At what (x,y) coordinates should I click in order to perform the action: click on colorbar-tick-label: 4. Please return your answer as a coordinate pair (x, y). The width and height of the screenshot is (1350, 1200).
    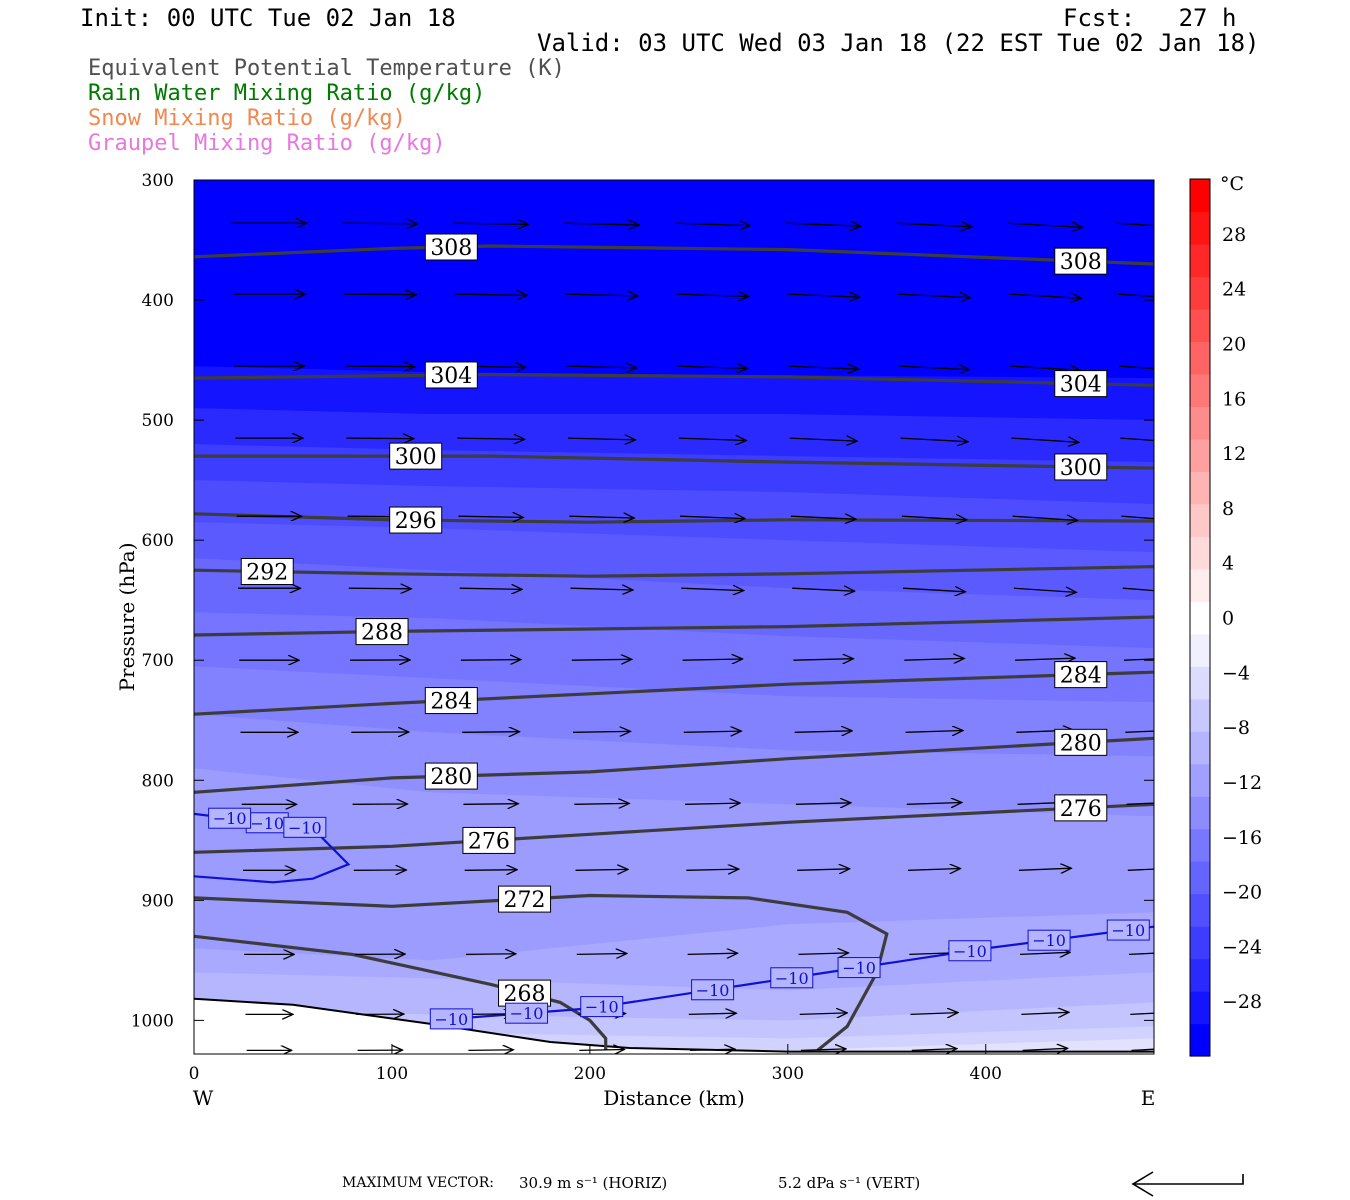
    Looking at the image, I should click on (1228, 564).